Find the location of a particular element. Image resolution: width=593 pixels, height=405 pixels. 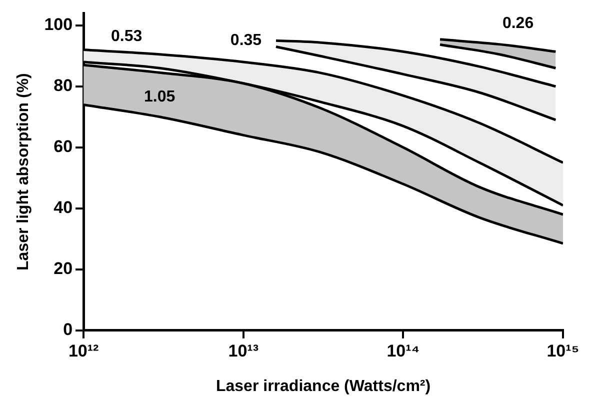

y-tick-label: 100 is located at coordinates (58, 24).